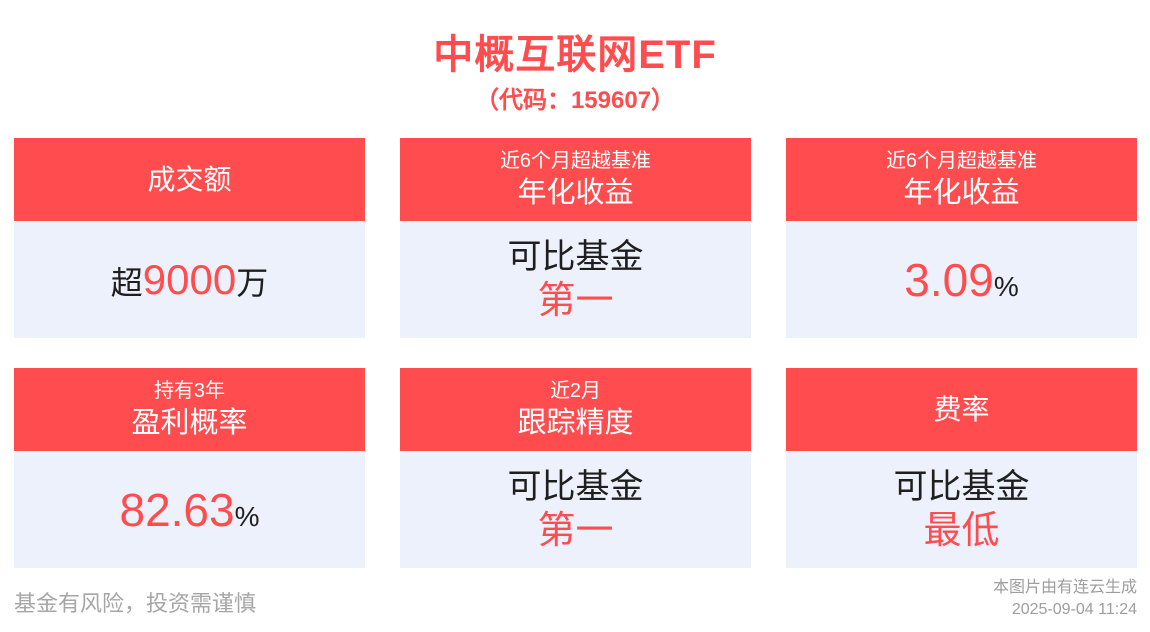  I want to click on card-header-title: 跟踪精度, so click(575, 422).